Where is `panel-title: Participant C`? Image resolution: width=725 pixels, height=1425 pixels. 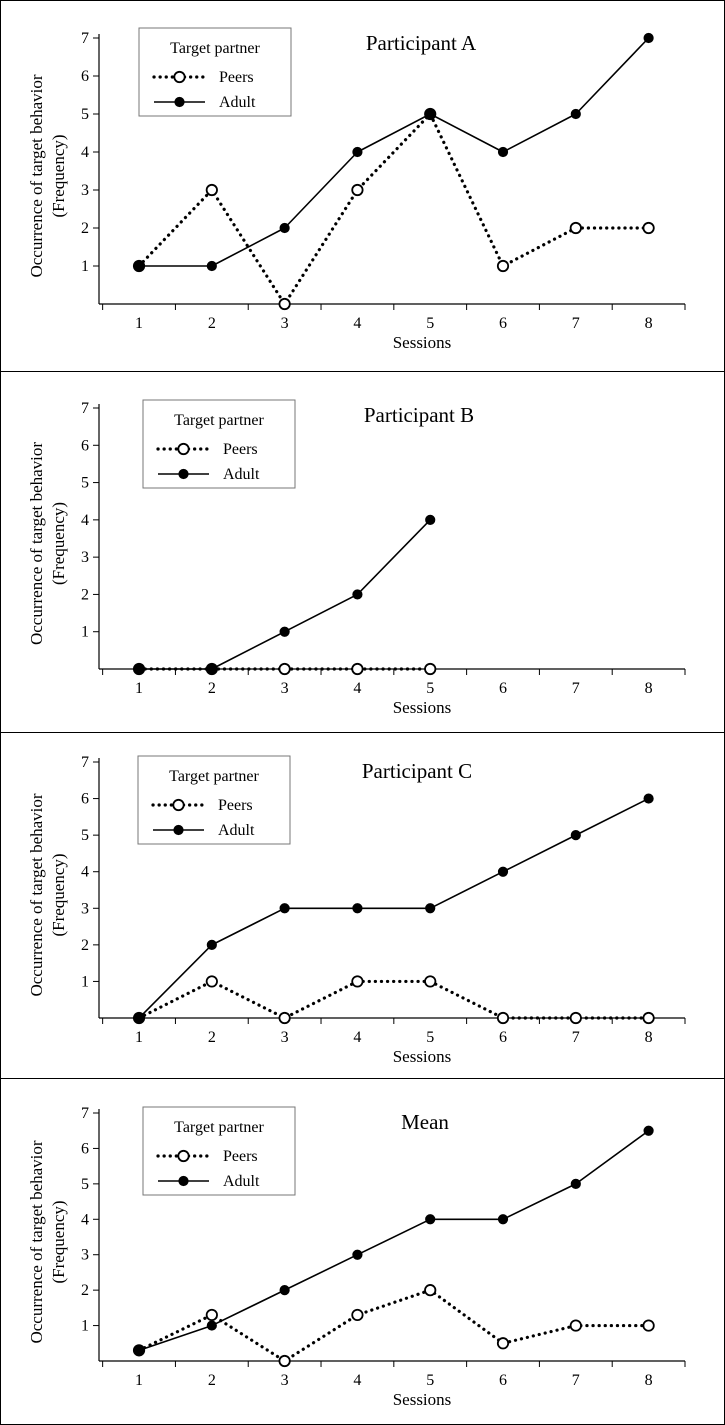
panel-title: Participant C is located at coordinates (417, 771).